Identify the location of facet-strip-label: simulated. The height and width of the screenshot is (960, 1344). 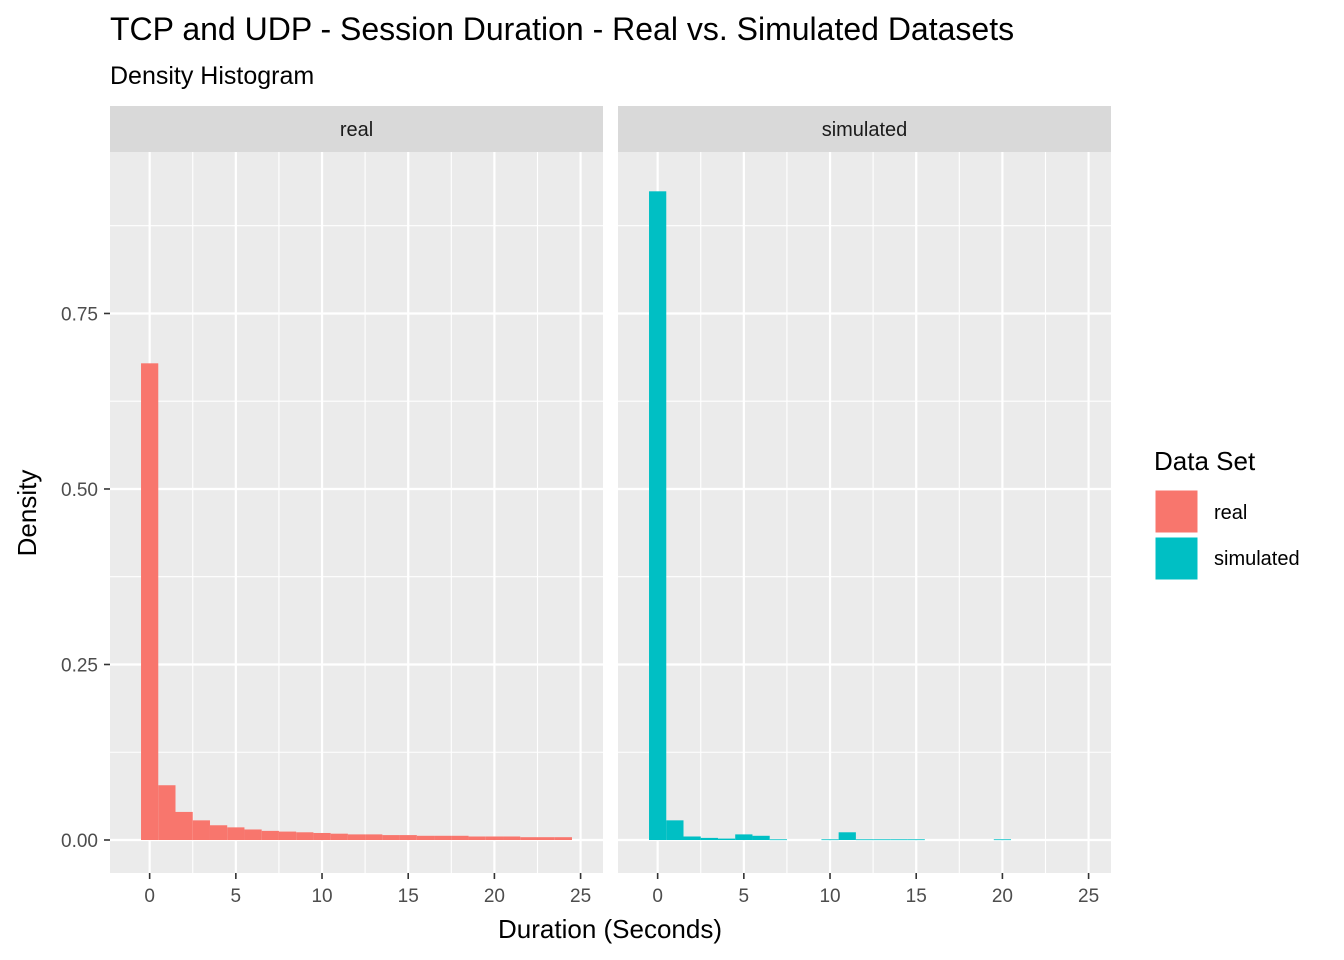
(865, 130).